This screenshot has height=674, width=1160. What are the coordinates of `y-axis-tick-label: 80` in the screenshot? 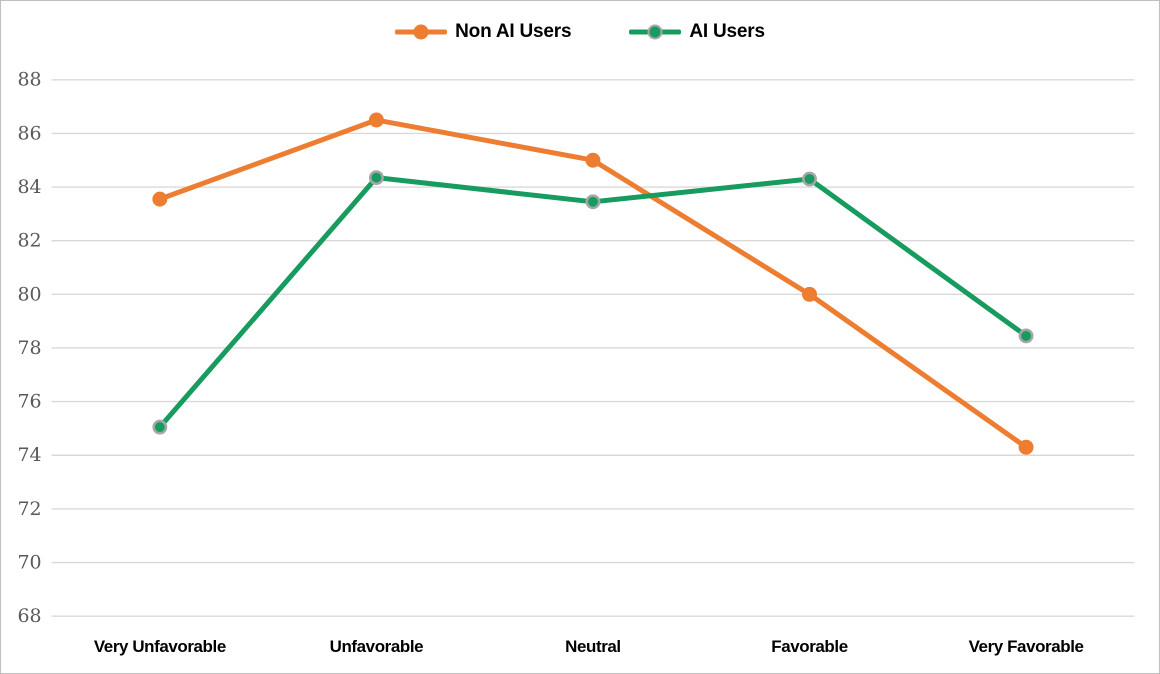 It's located at (29, 294).